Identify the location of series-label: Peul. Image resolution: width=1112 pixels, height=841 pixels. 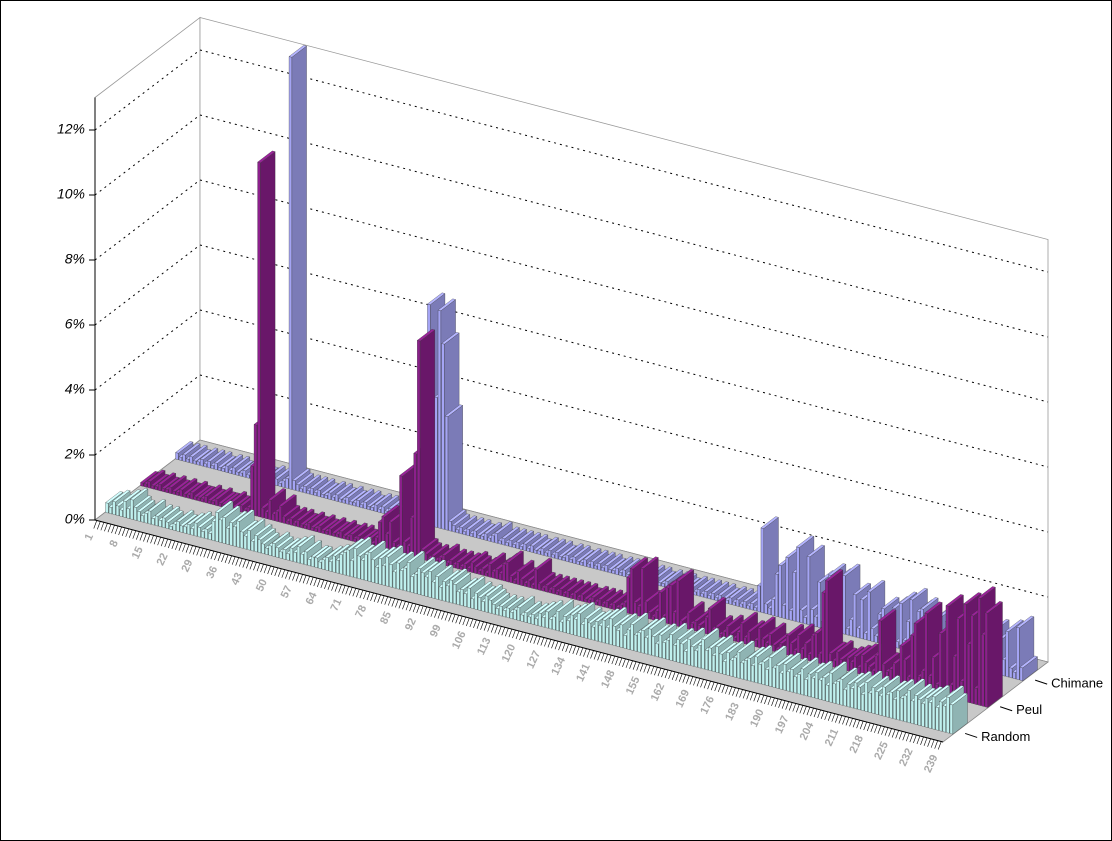
(1029, 709).